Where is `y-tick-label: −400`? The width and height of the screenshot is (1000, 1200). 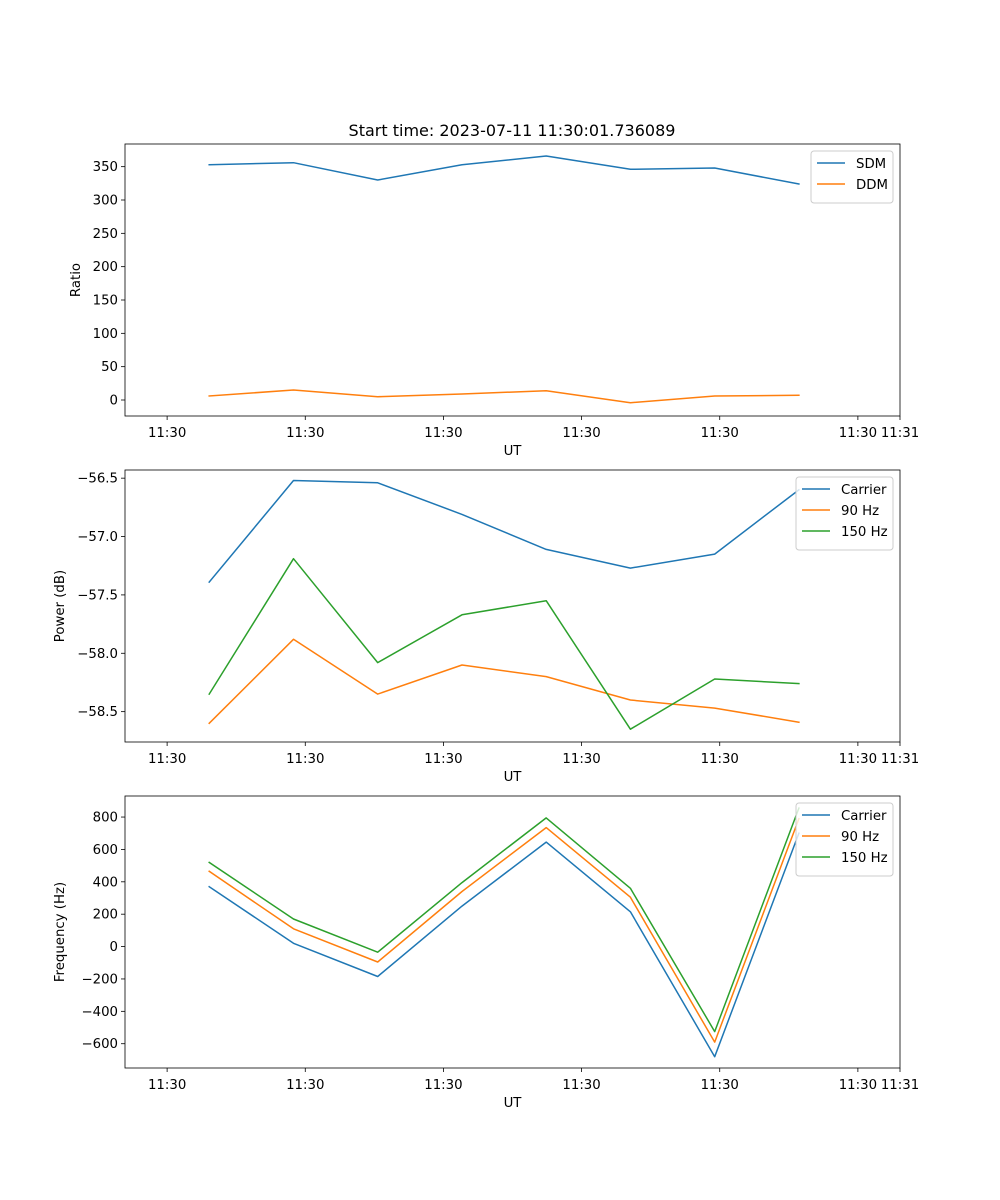 y-tick-label: −400 is located at coordinates (99, 1012).